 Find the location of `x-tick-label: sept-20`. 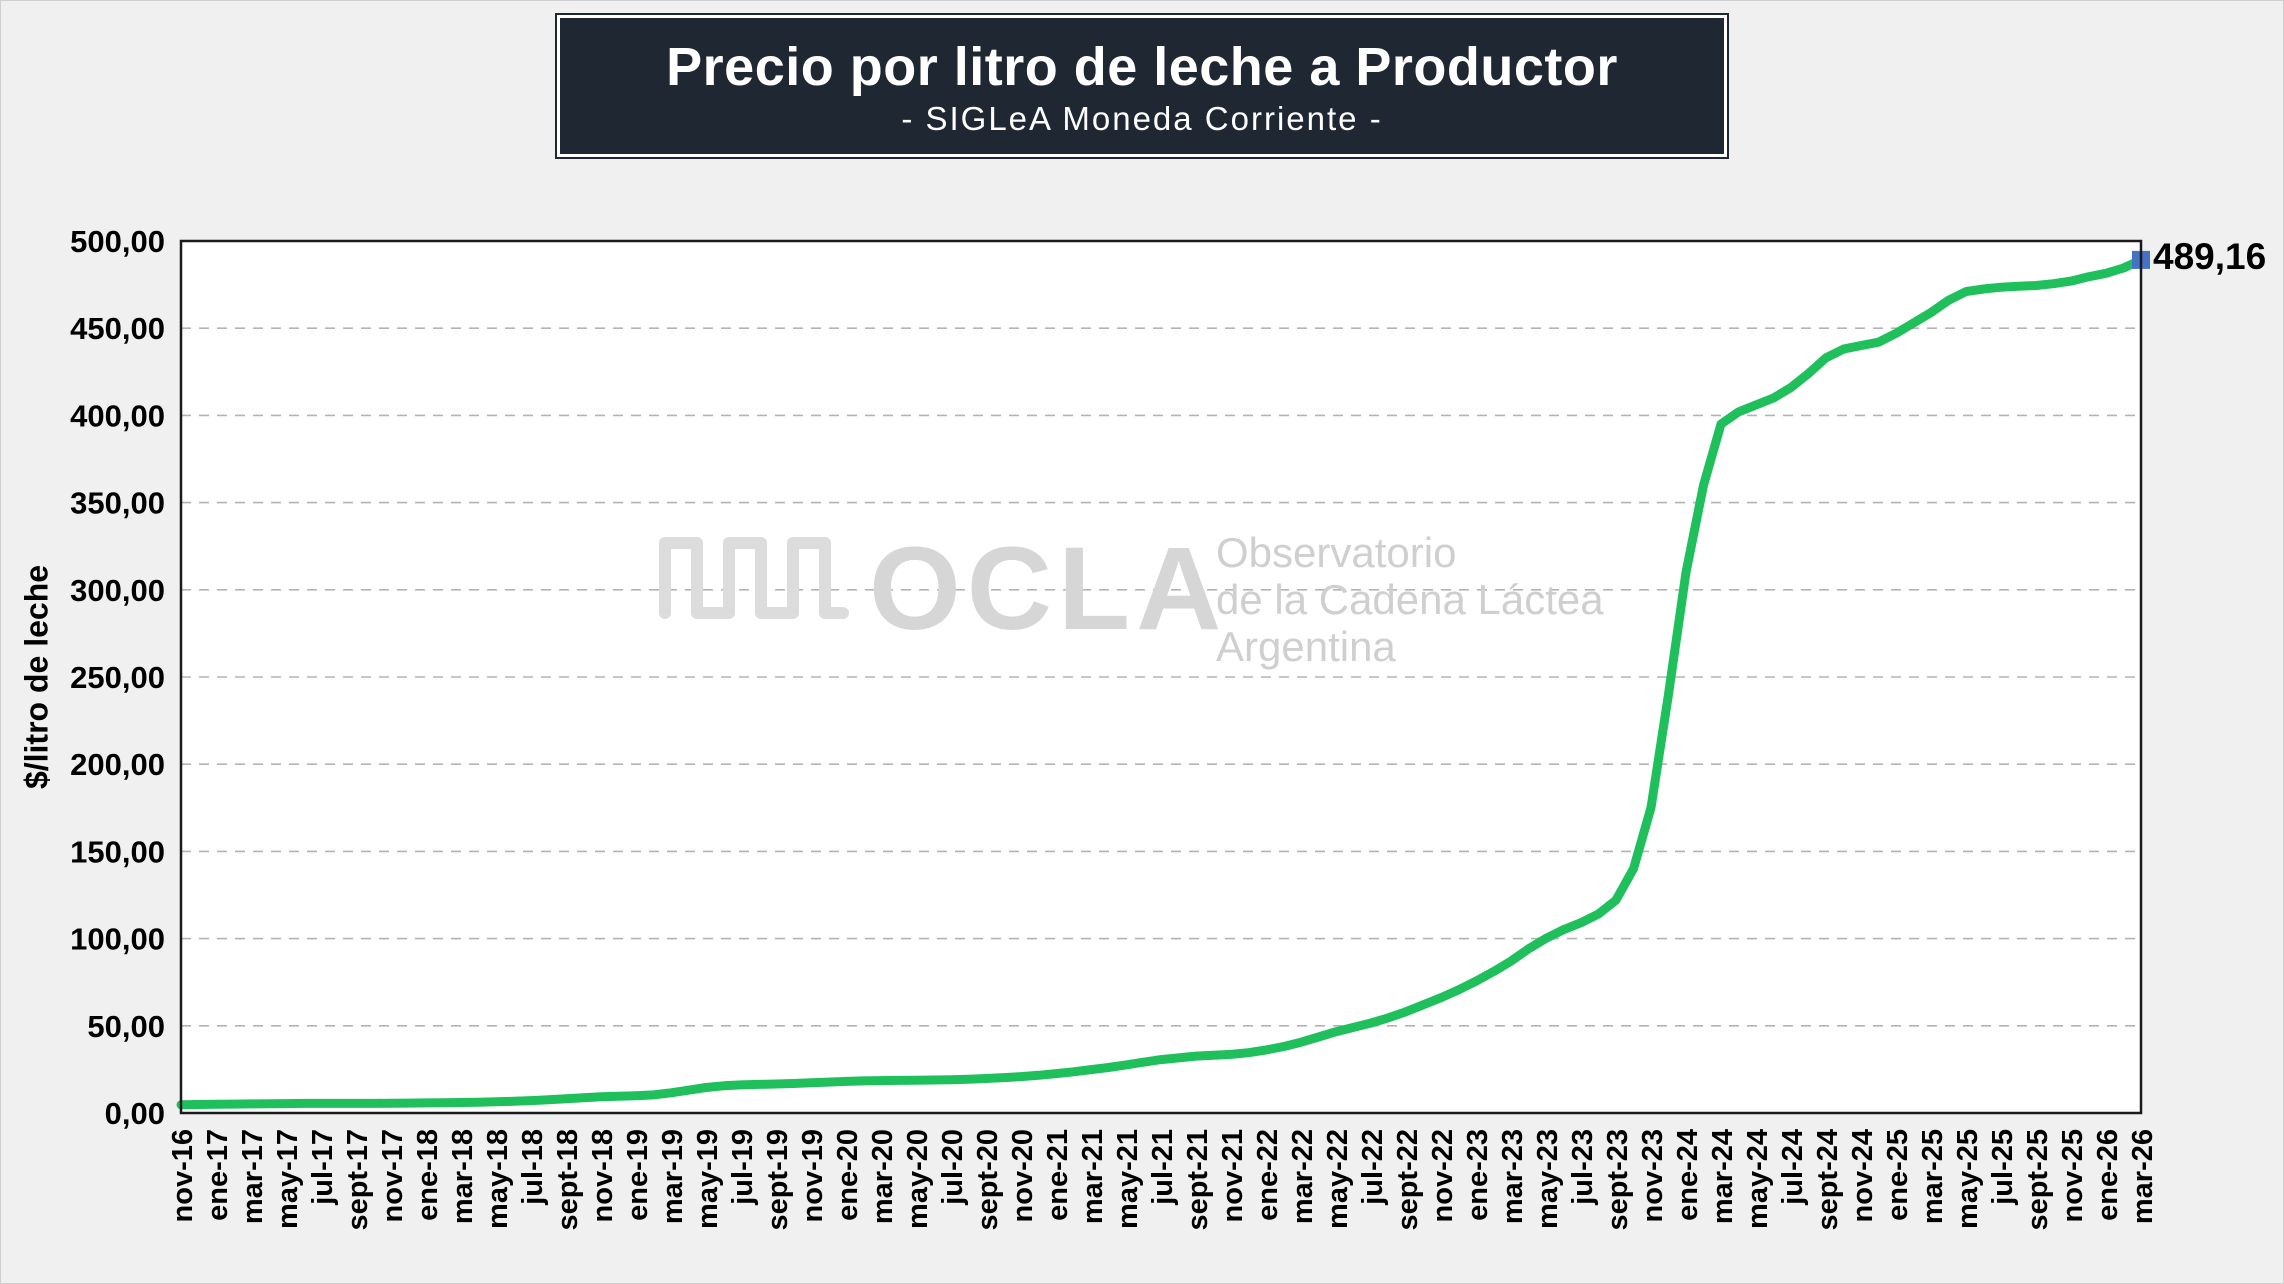

x-tick-label: sept-20 is located at coordinates (988, 1180).